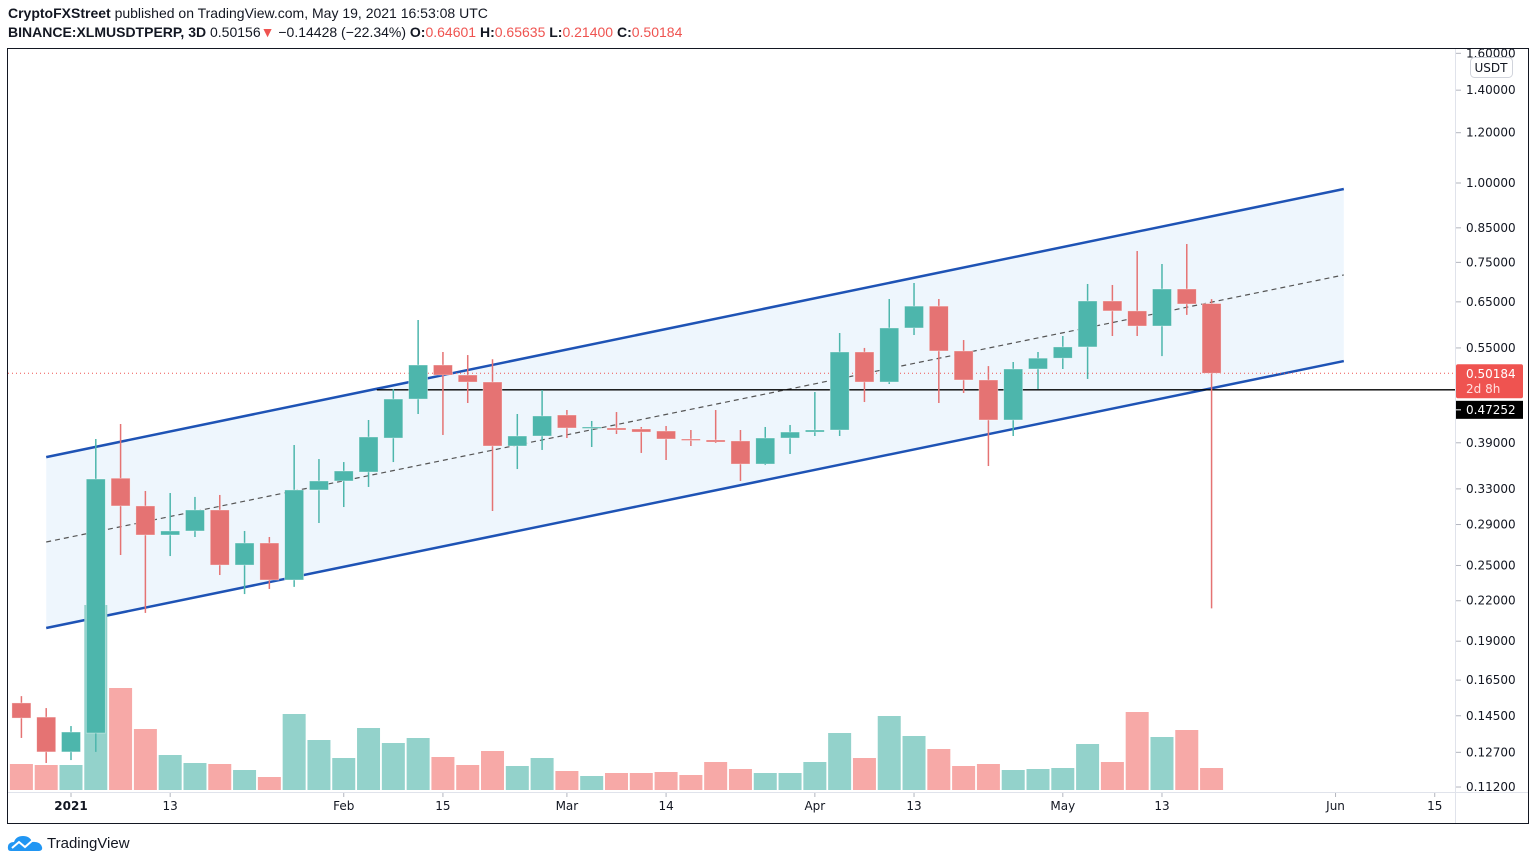  I want to click on time-tick-label: 15, so click(1434, 806).